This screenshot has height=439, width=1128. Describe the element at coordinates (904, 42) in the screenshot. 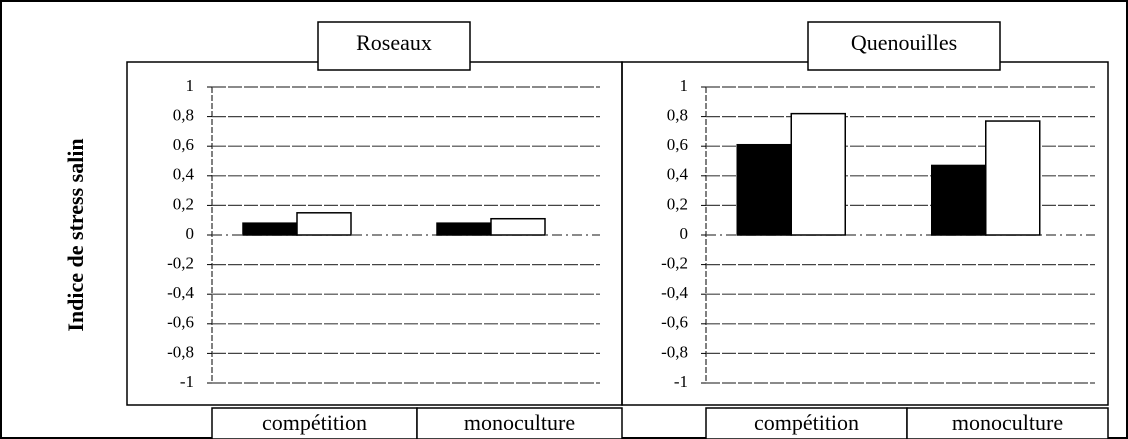

I see `chart-title: Quenouilles` at that location.